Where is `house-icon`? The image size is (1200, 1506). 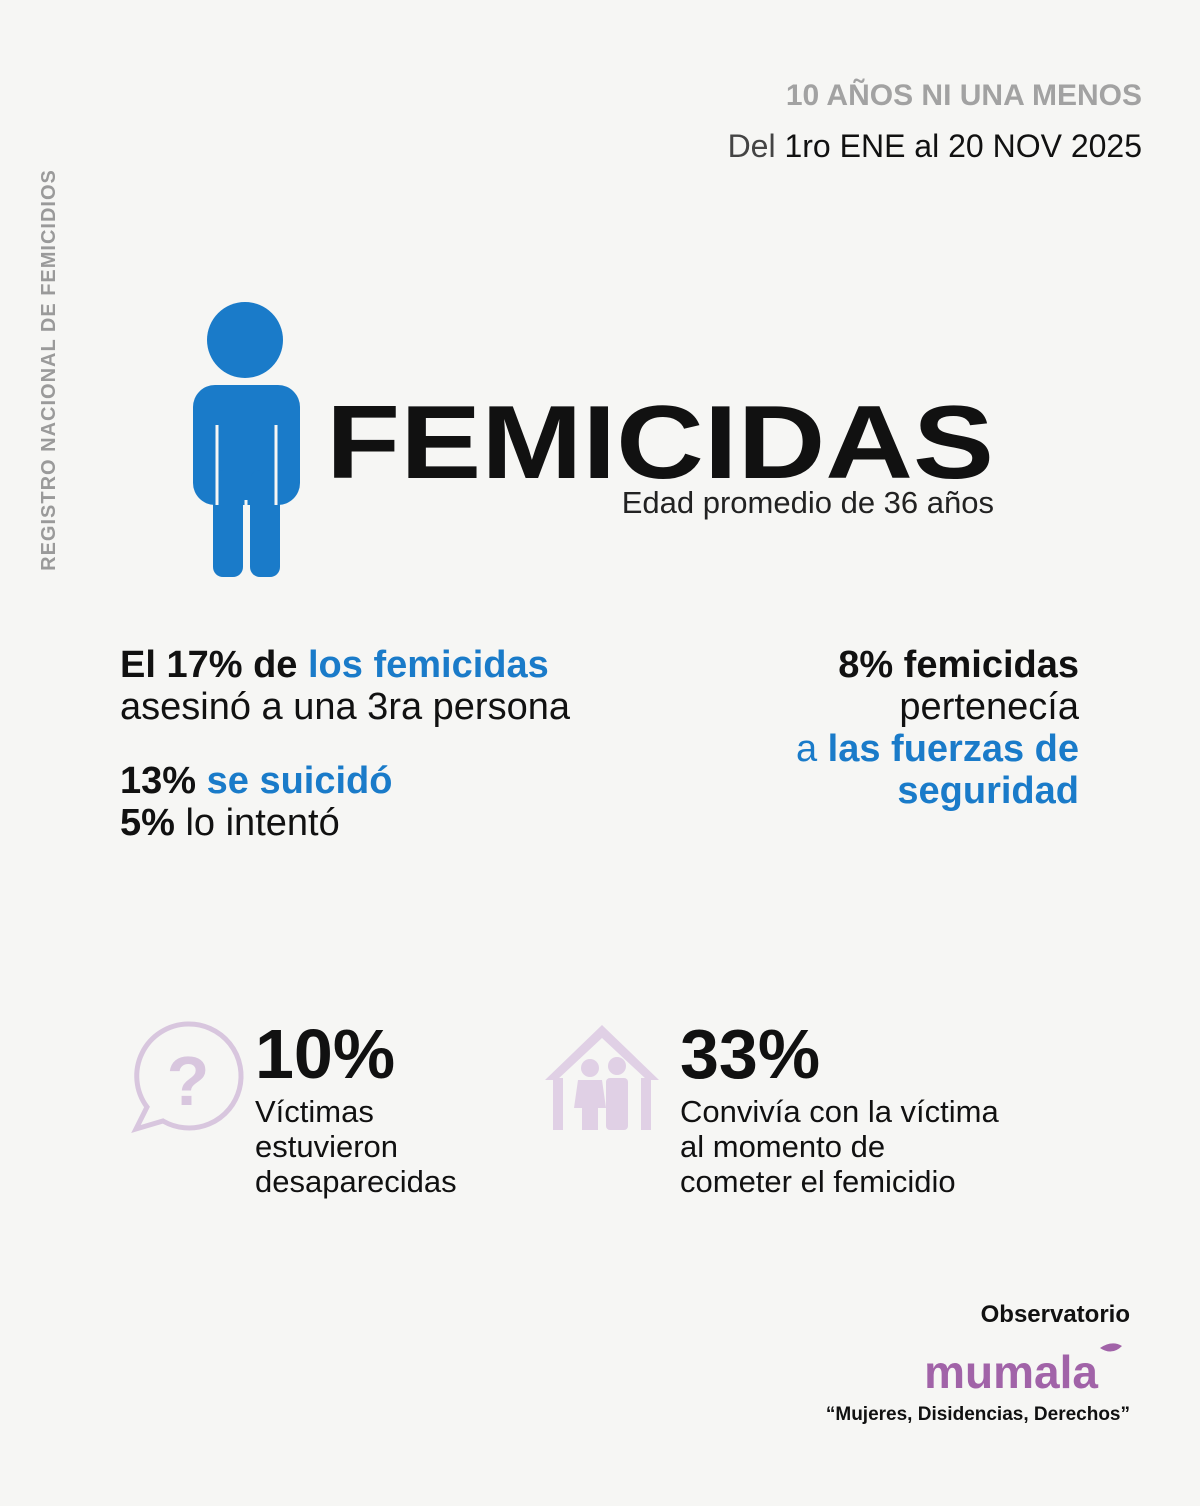
house-icon is located at coordinates (602, 1077).